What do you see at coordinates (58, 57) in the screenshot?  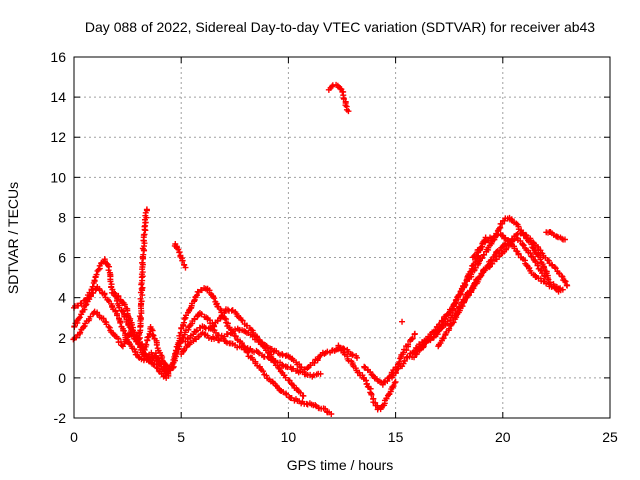 I see `y-tick-label: 16` at bounding box center [58, 57].